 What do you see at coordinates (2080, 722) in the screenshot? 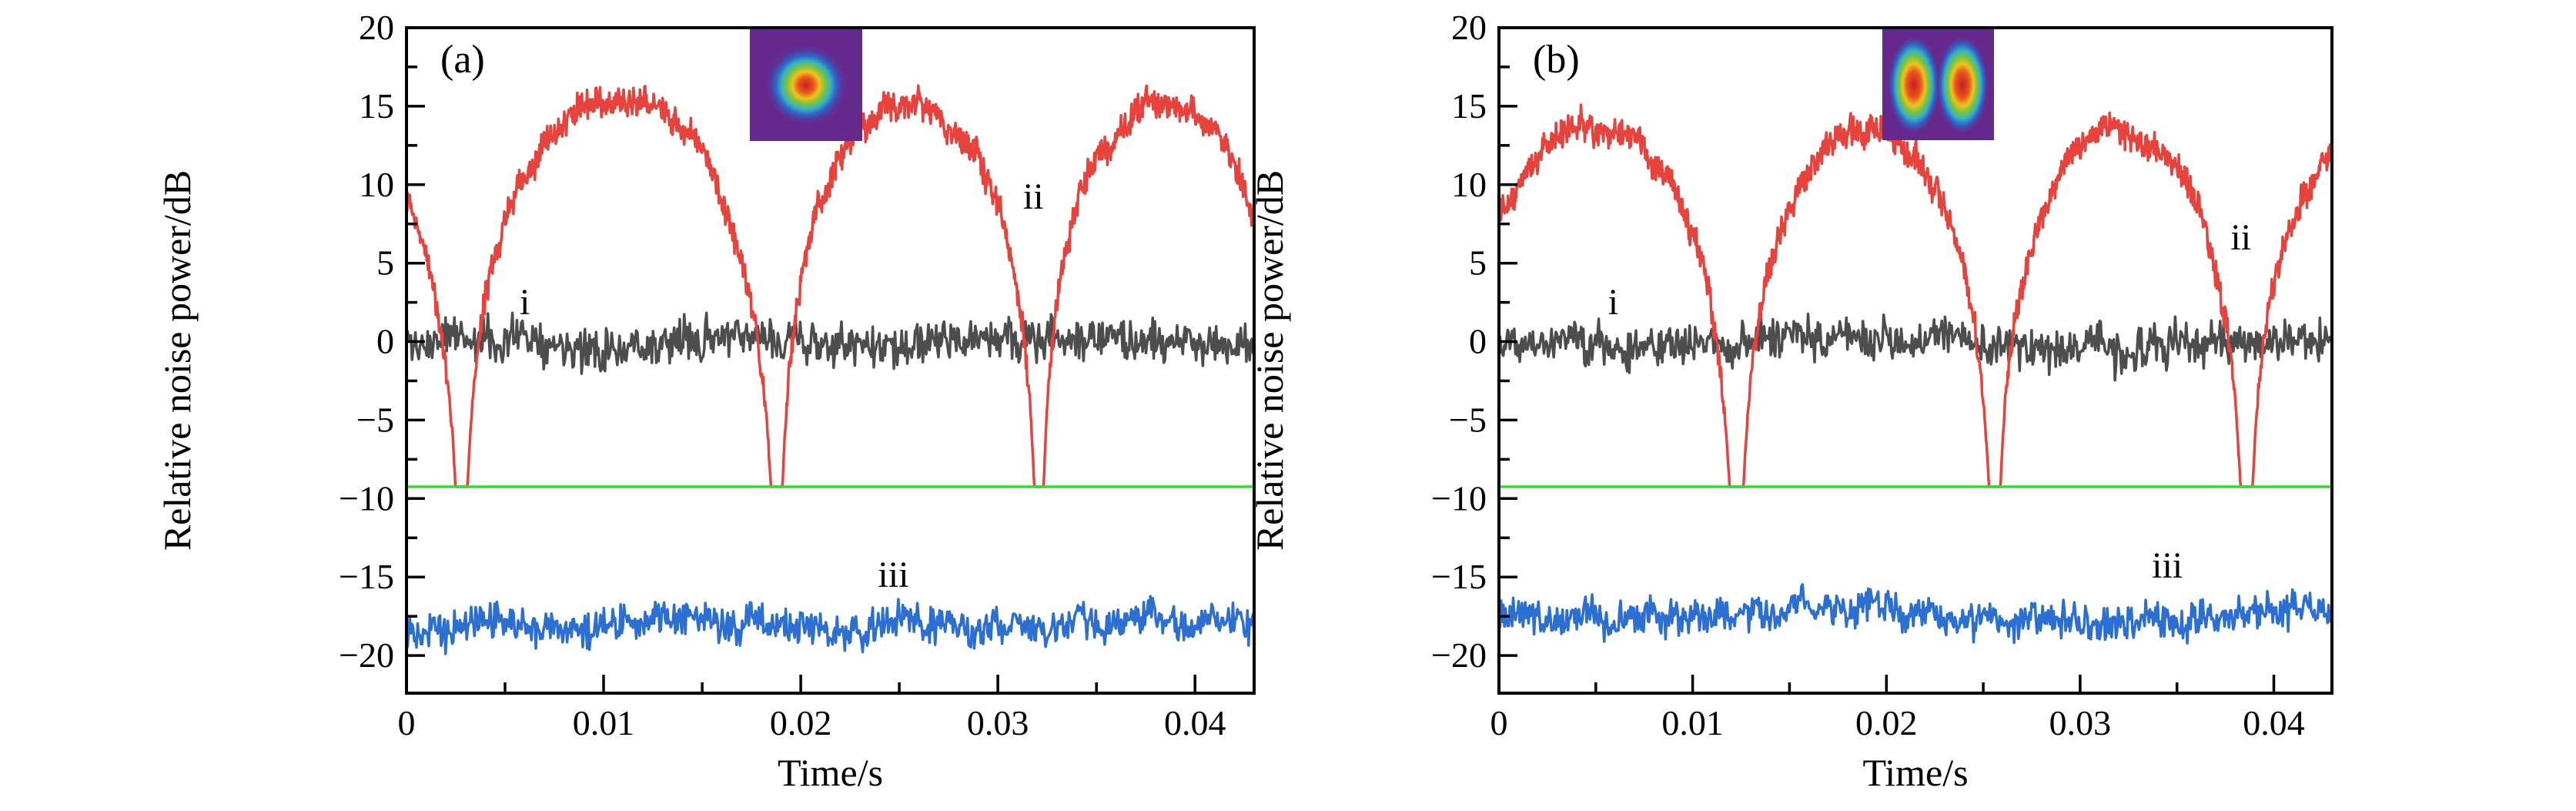
I see `panel-b-x-tick-label: 0.03` at bounding box center [2080, 722].